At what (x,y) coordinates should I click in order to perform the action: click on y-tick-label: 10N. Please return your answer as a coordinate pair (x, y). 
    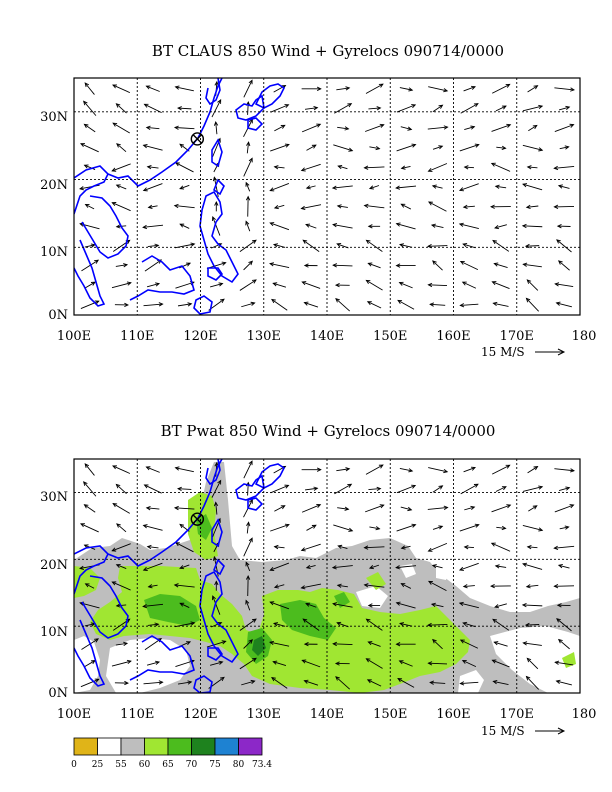
    Looking at the image, I should click on (54, 632).